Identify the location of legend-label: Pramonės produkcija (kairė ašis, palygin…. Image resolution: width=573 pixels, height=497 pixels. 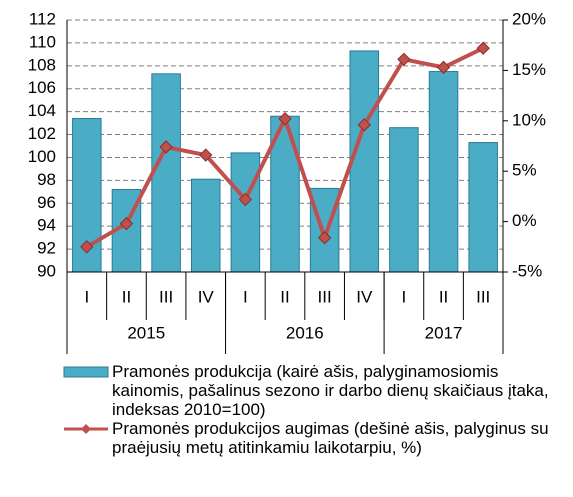
(330, 390).